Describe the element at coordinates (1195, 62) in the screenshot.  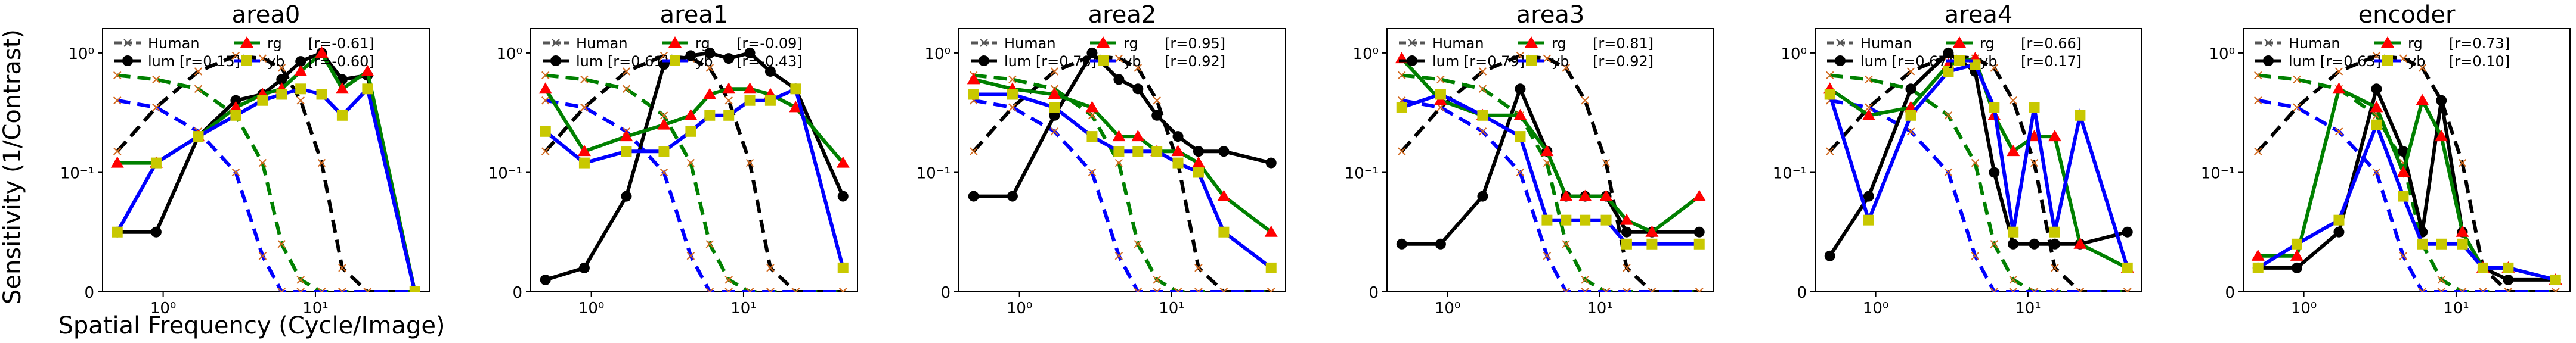
I see `legend-label-yb-r: [r=0.92]` at that location.